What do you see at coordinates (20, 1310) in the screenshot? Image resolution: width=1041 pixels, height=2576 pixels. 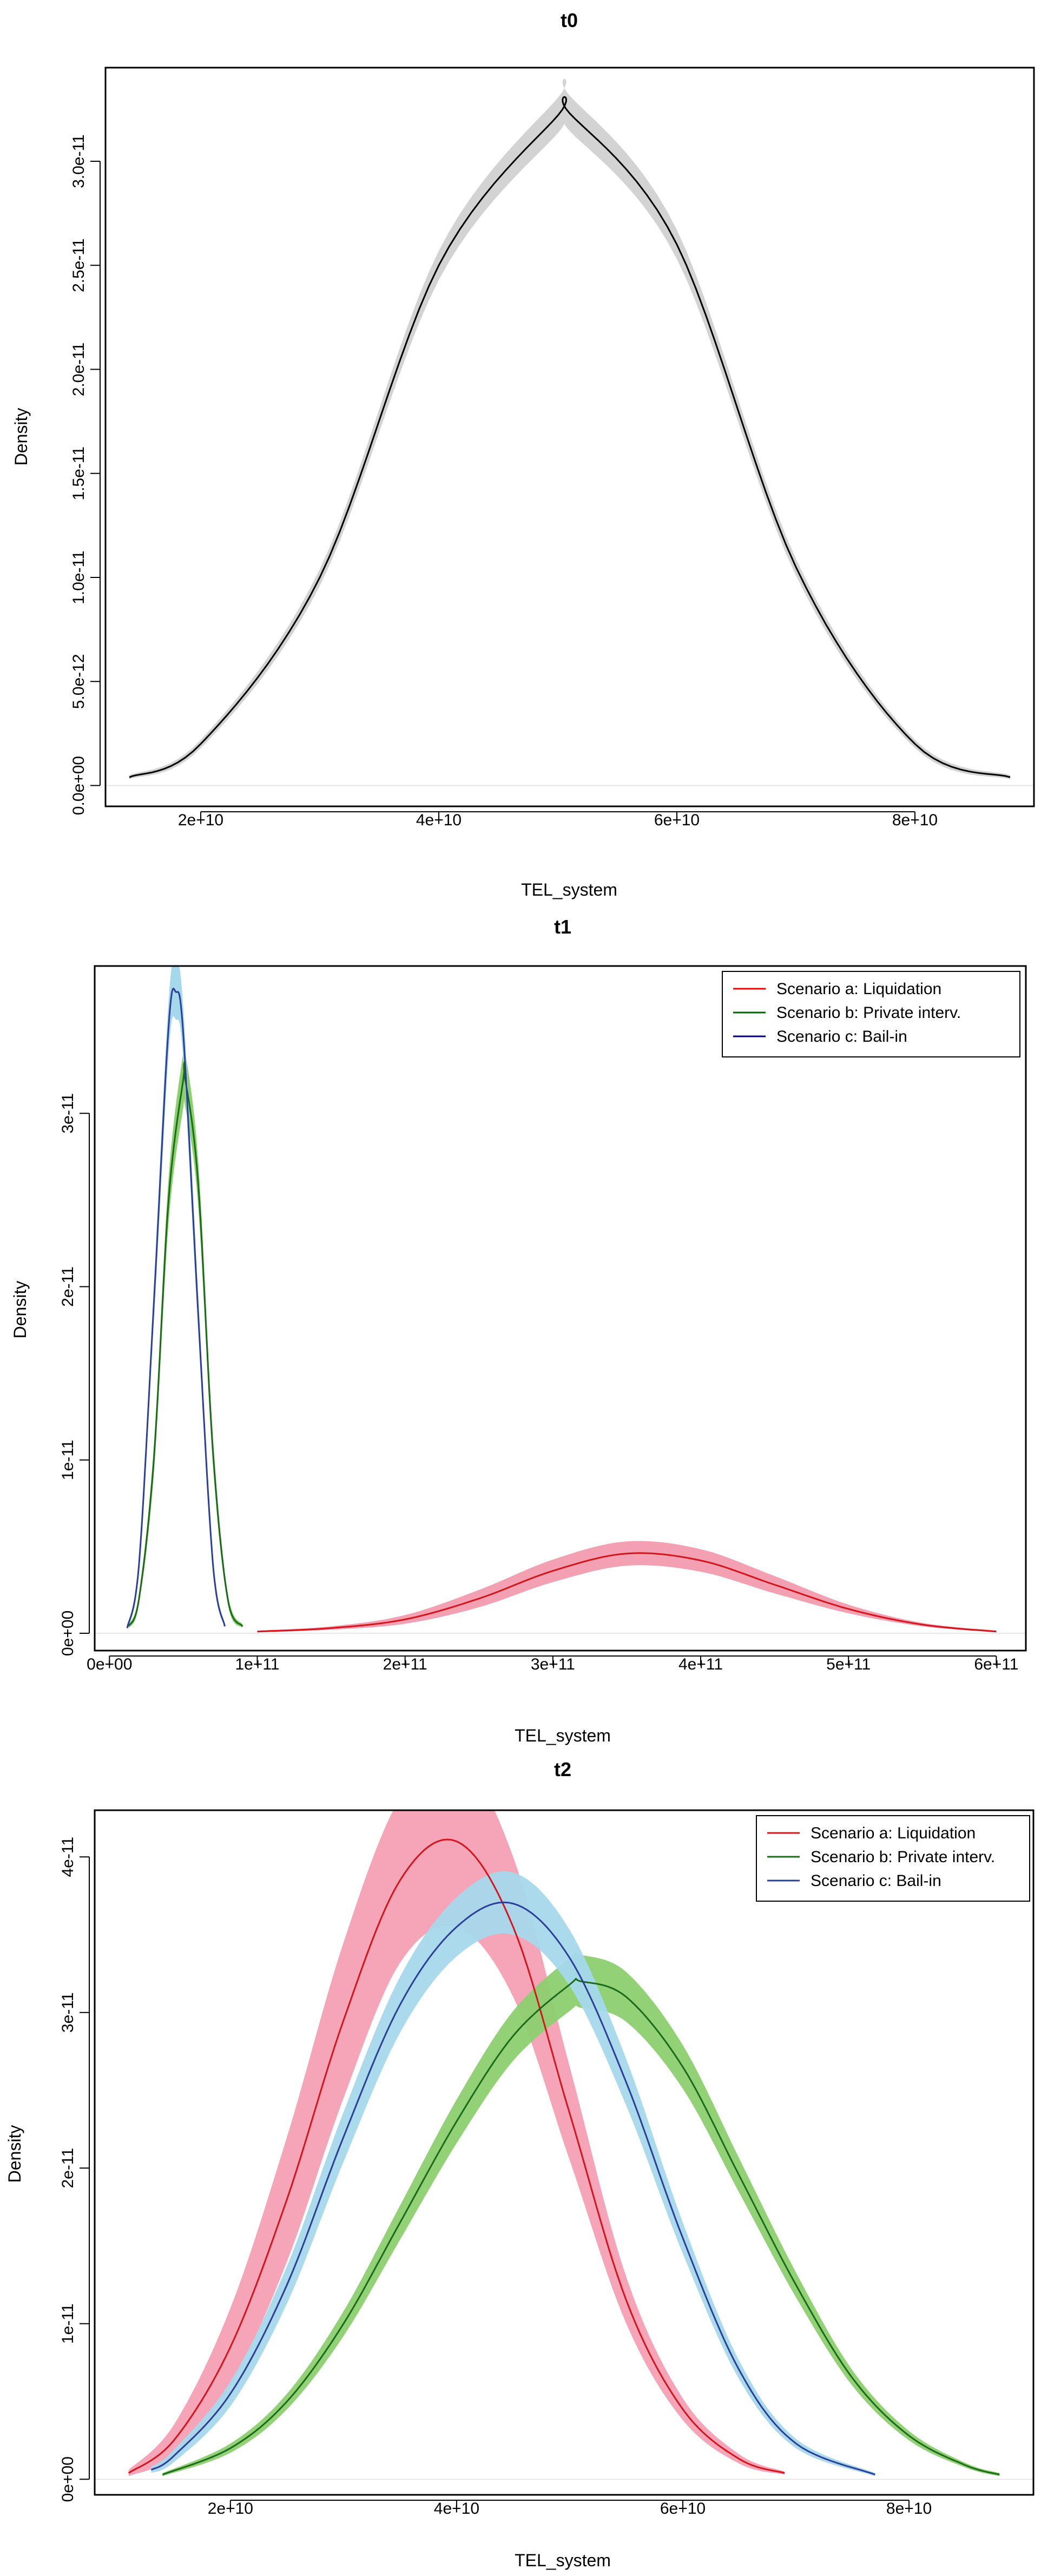 I see `y-axis-label-t1: Density` at bounding box center [20, 1310].